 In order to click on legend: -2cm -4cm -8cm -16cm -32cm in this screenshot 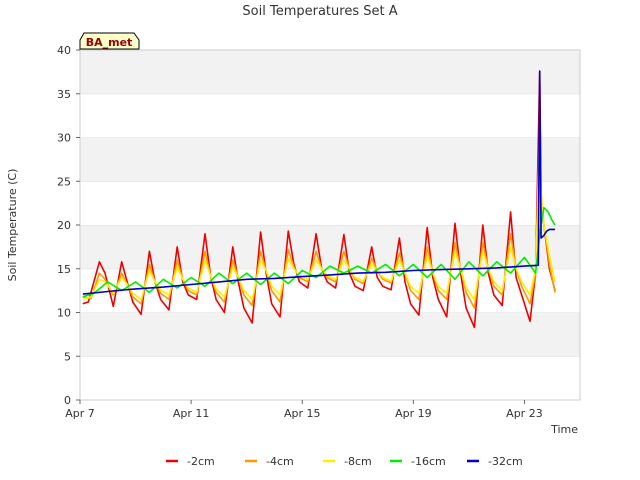, I will do `click(344, 461)`.